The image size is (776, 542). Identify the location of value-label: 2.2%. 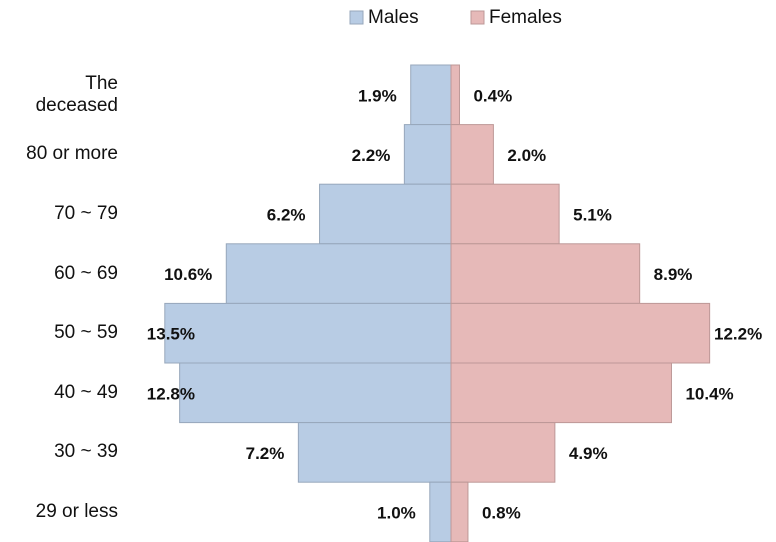
(371, 155).